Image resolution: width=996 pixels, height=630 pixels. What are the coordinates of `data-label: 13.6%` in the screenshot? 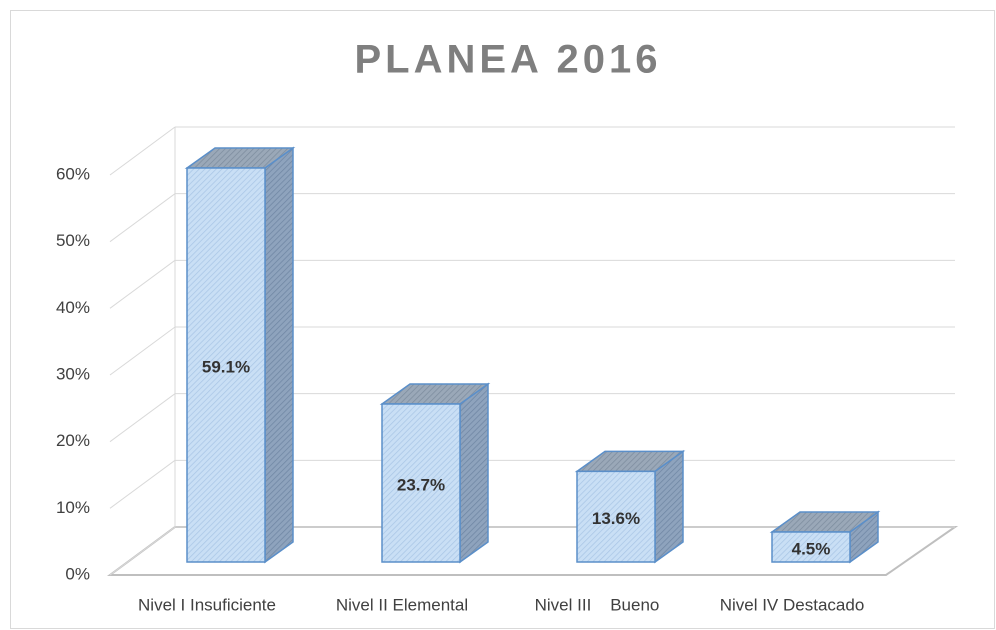 It's located at (616, 518).